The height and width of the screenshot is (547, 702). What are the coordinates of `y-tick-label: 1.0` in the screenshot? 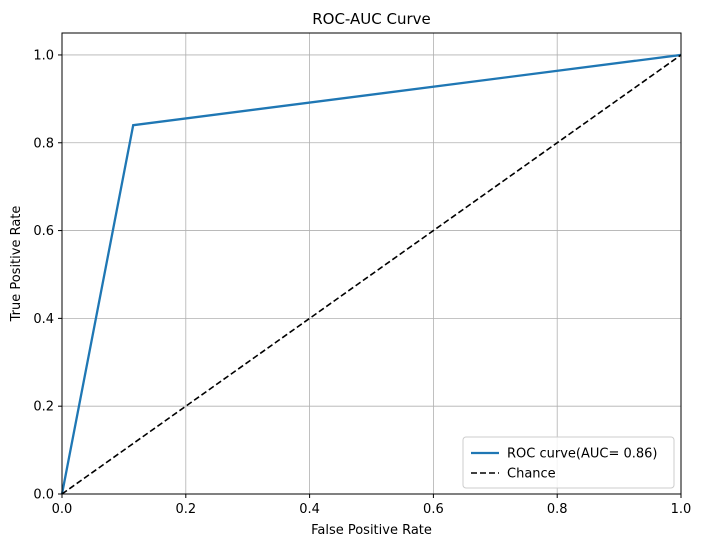 It's located at (43, 55).